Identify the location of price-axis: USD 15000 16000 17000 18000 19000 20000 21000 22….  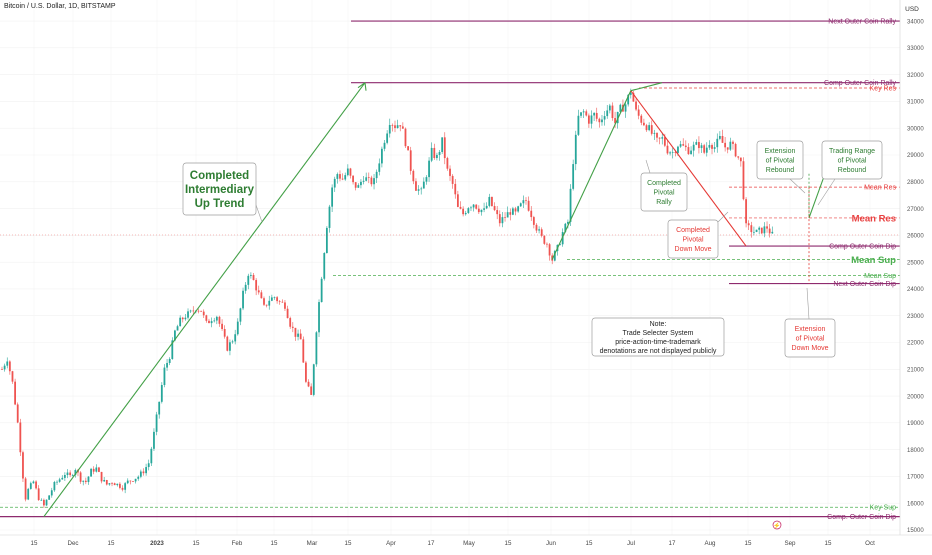
(915, 275).